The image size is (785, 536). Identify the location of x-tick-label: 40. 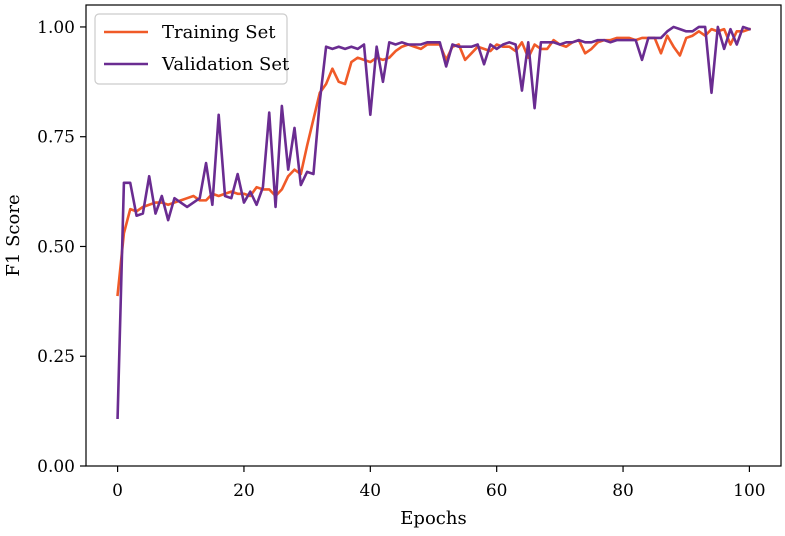
(370, 491).